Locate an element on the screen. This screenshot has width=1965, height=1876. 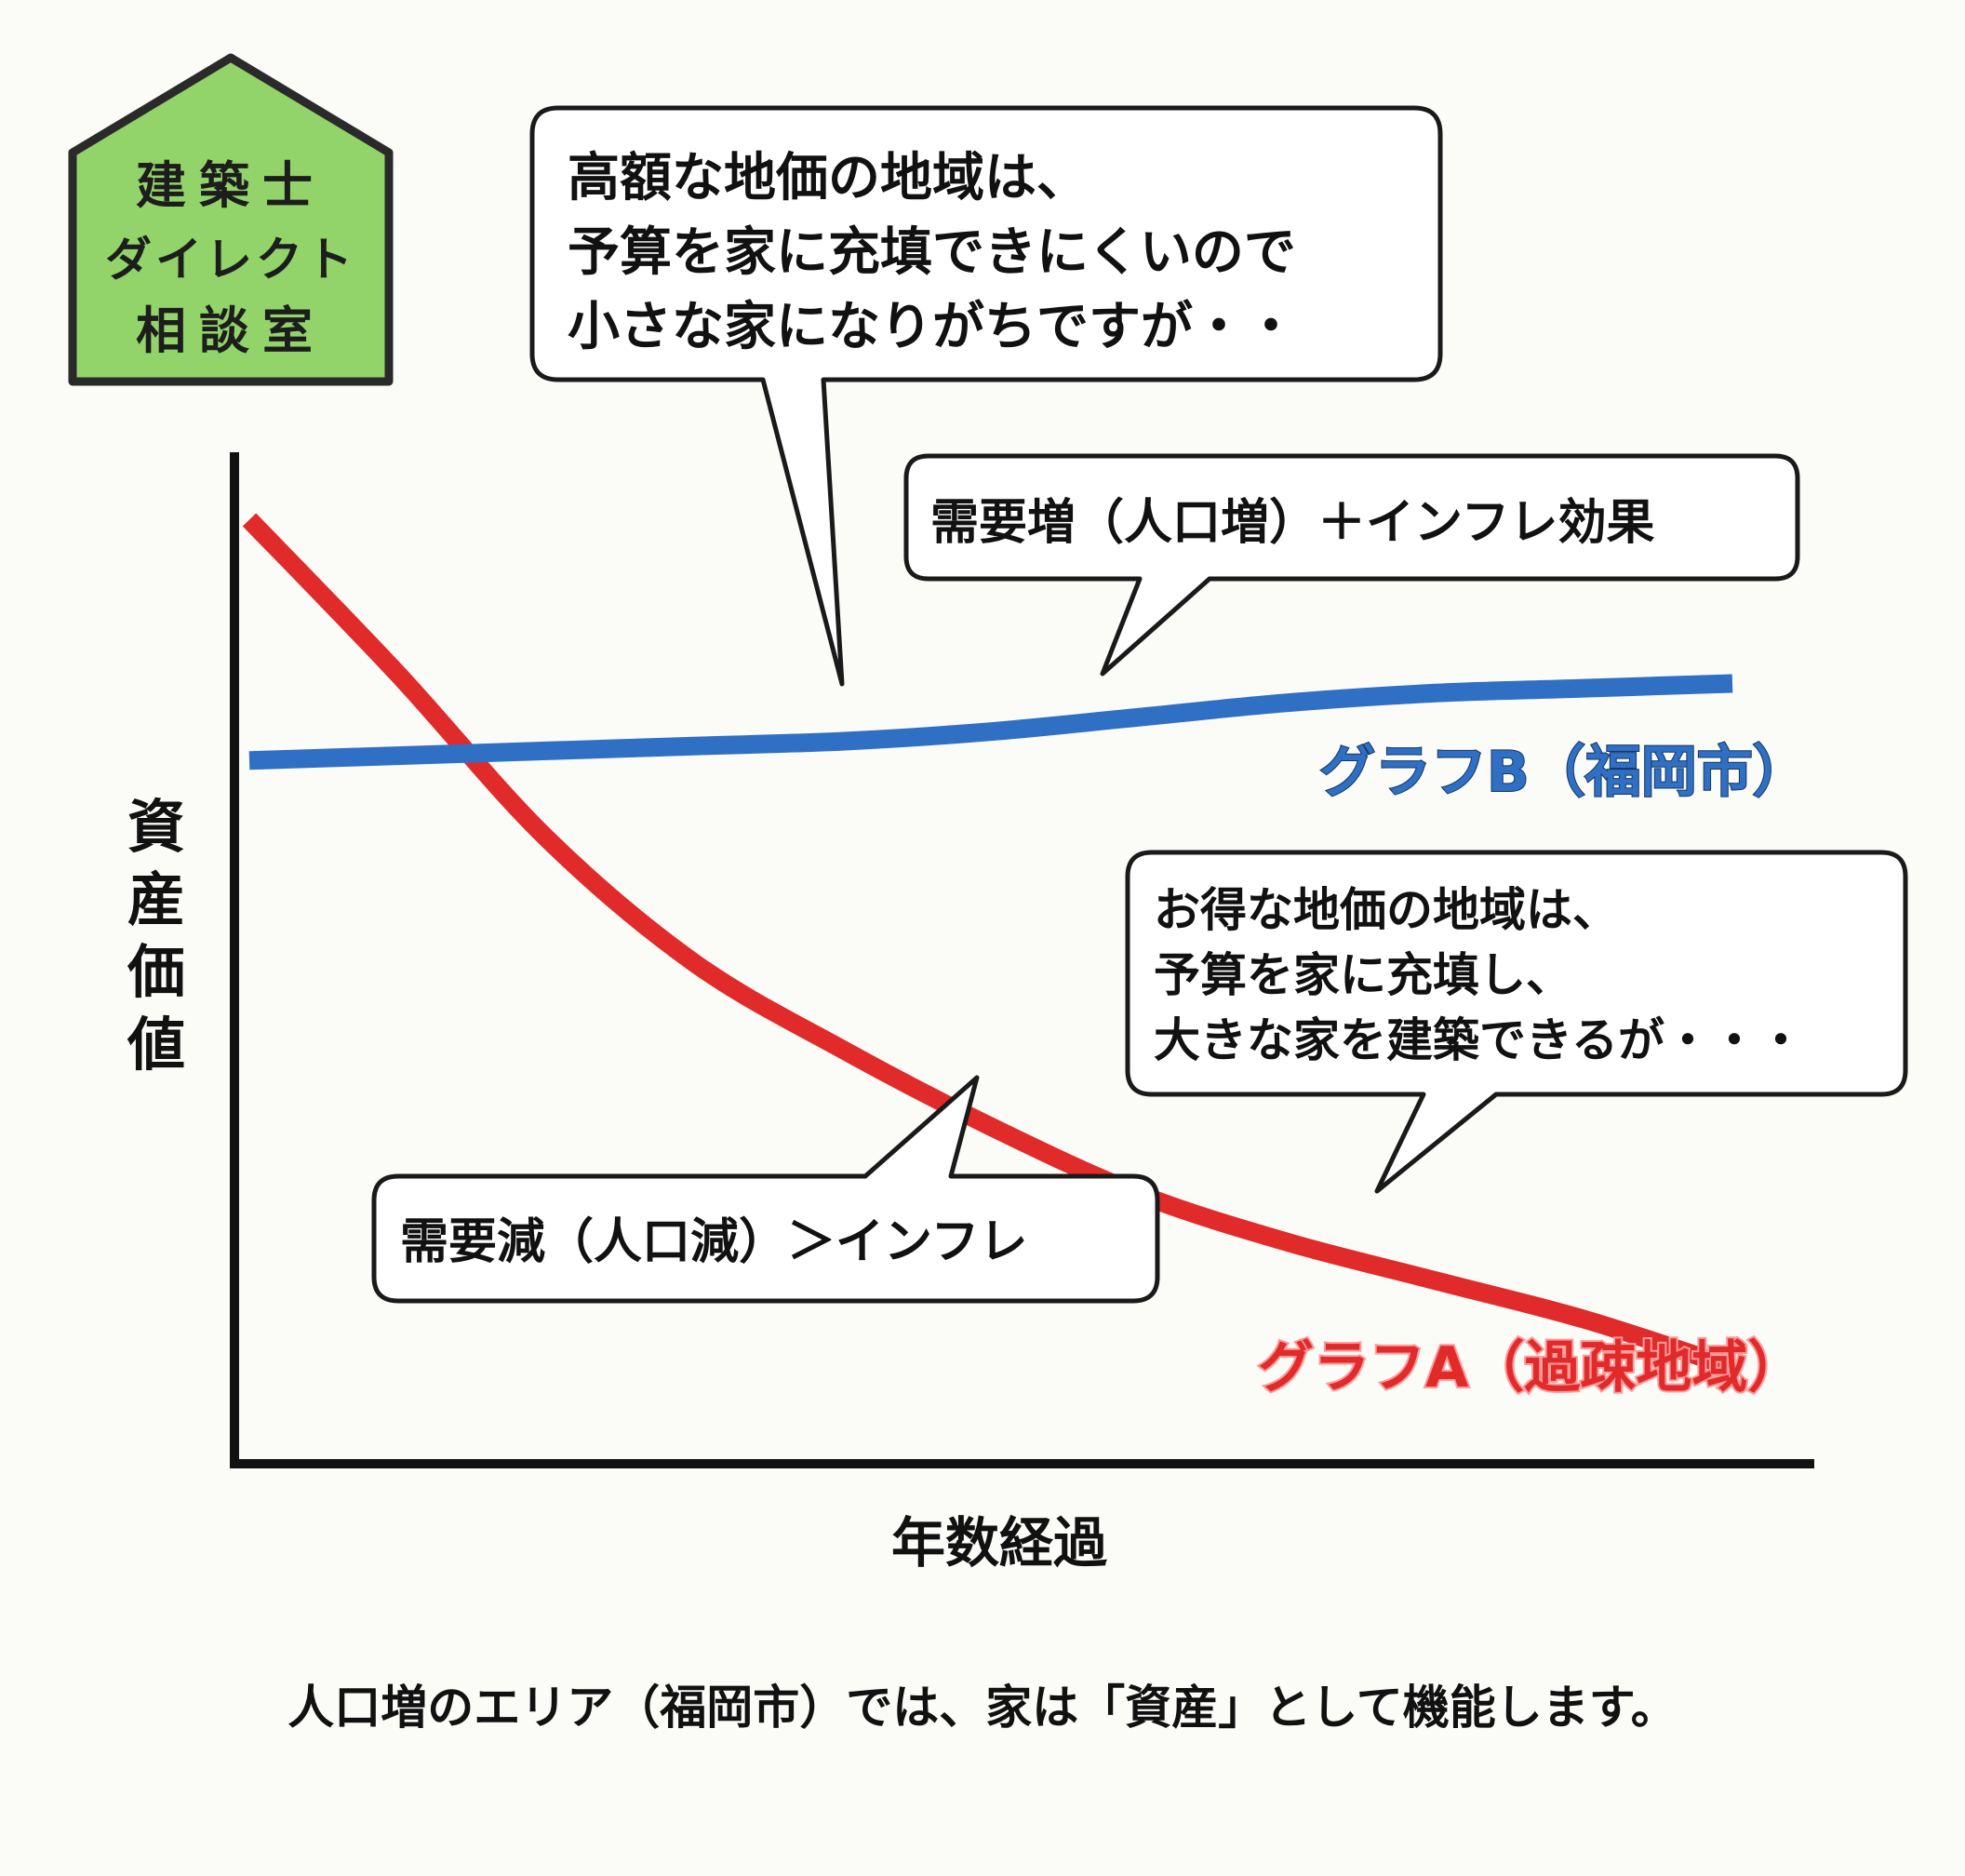
callout-demand-down-bubble is located at coordinates (766, 1189).